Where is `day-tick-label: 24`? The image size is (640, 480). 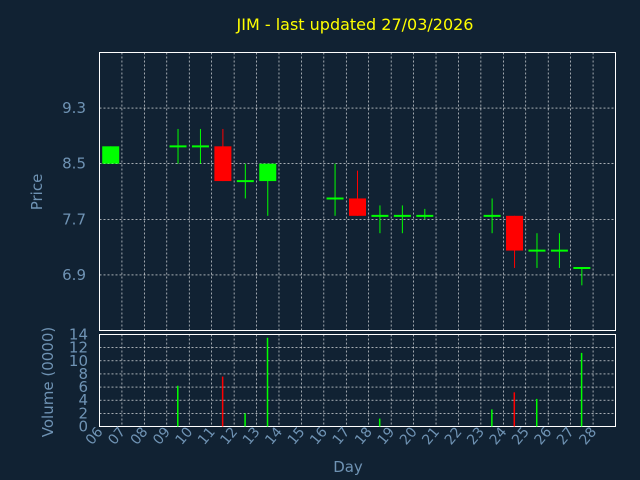
day-tick-label: 24 is located at coordinates (499, 436).